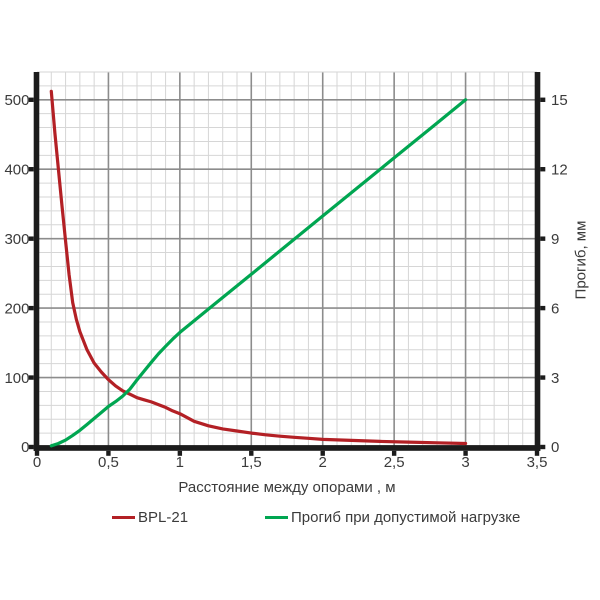  What do you see at coordinates (16, 169) in the screenshot?
I see `svg-text: 400` at bounding box center [16, 169].